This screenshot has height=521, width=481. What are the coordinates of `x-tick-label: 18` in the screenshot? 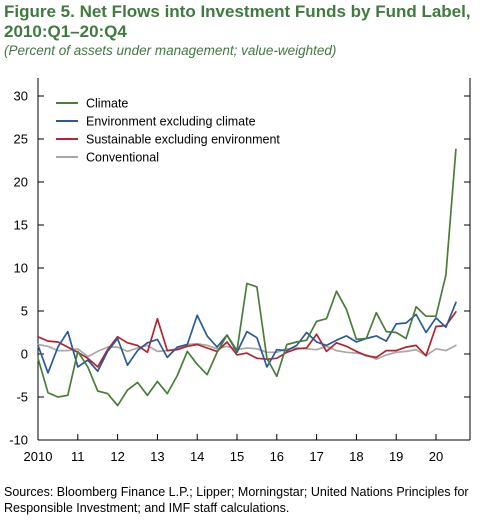 It's located at (356, 456).